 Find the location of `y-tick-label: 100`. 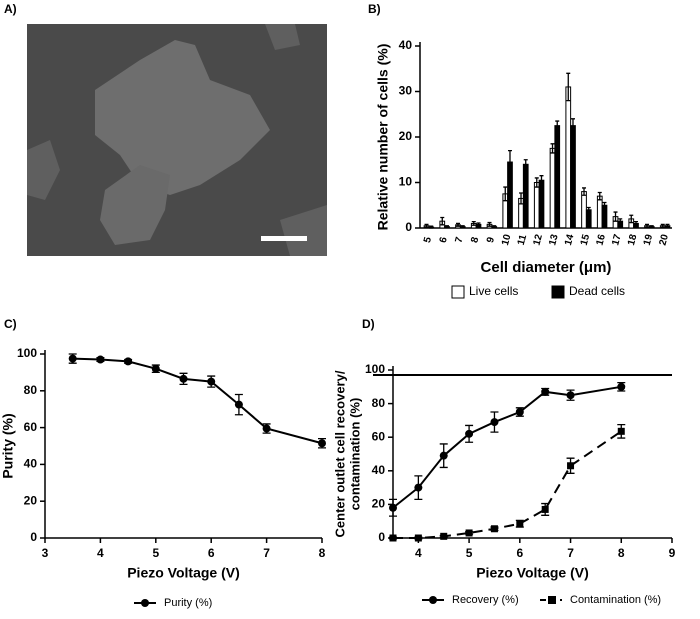

y-tick-label: 100 is located at coordinates (27, 353).